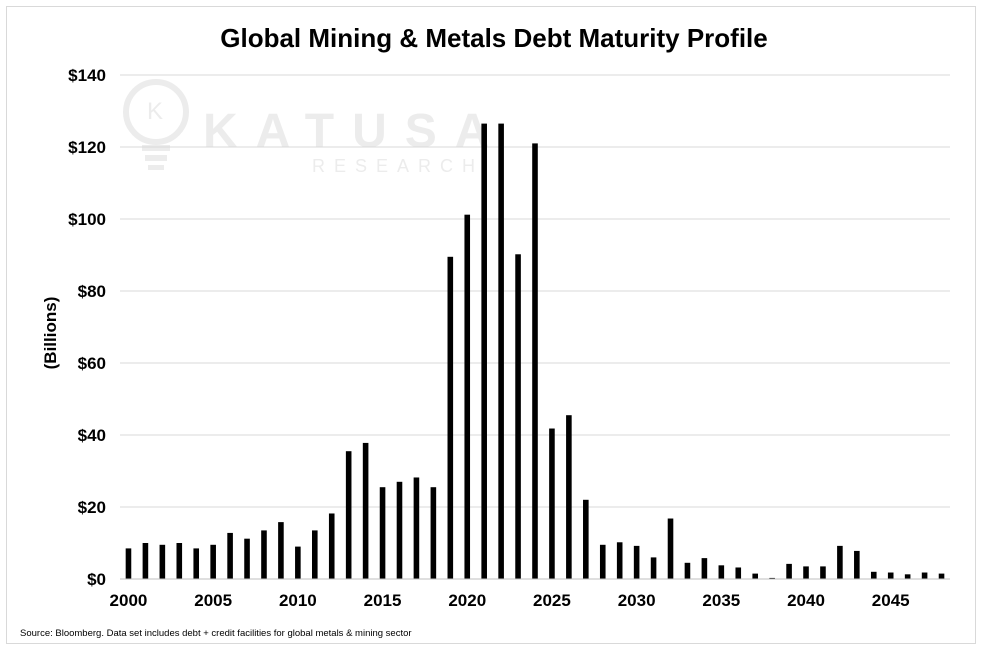 This screenshot has height=653, width=984. I want to click on bar-2038, so click(772, 578).